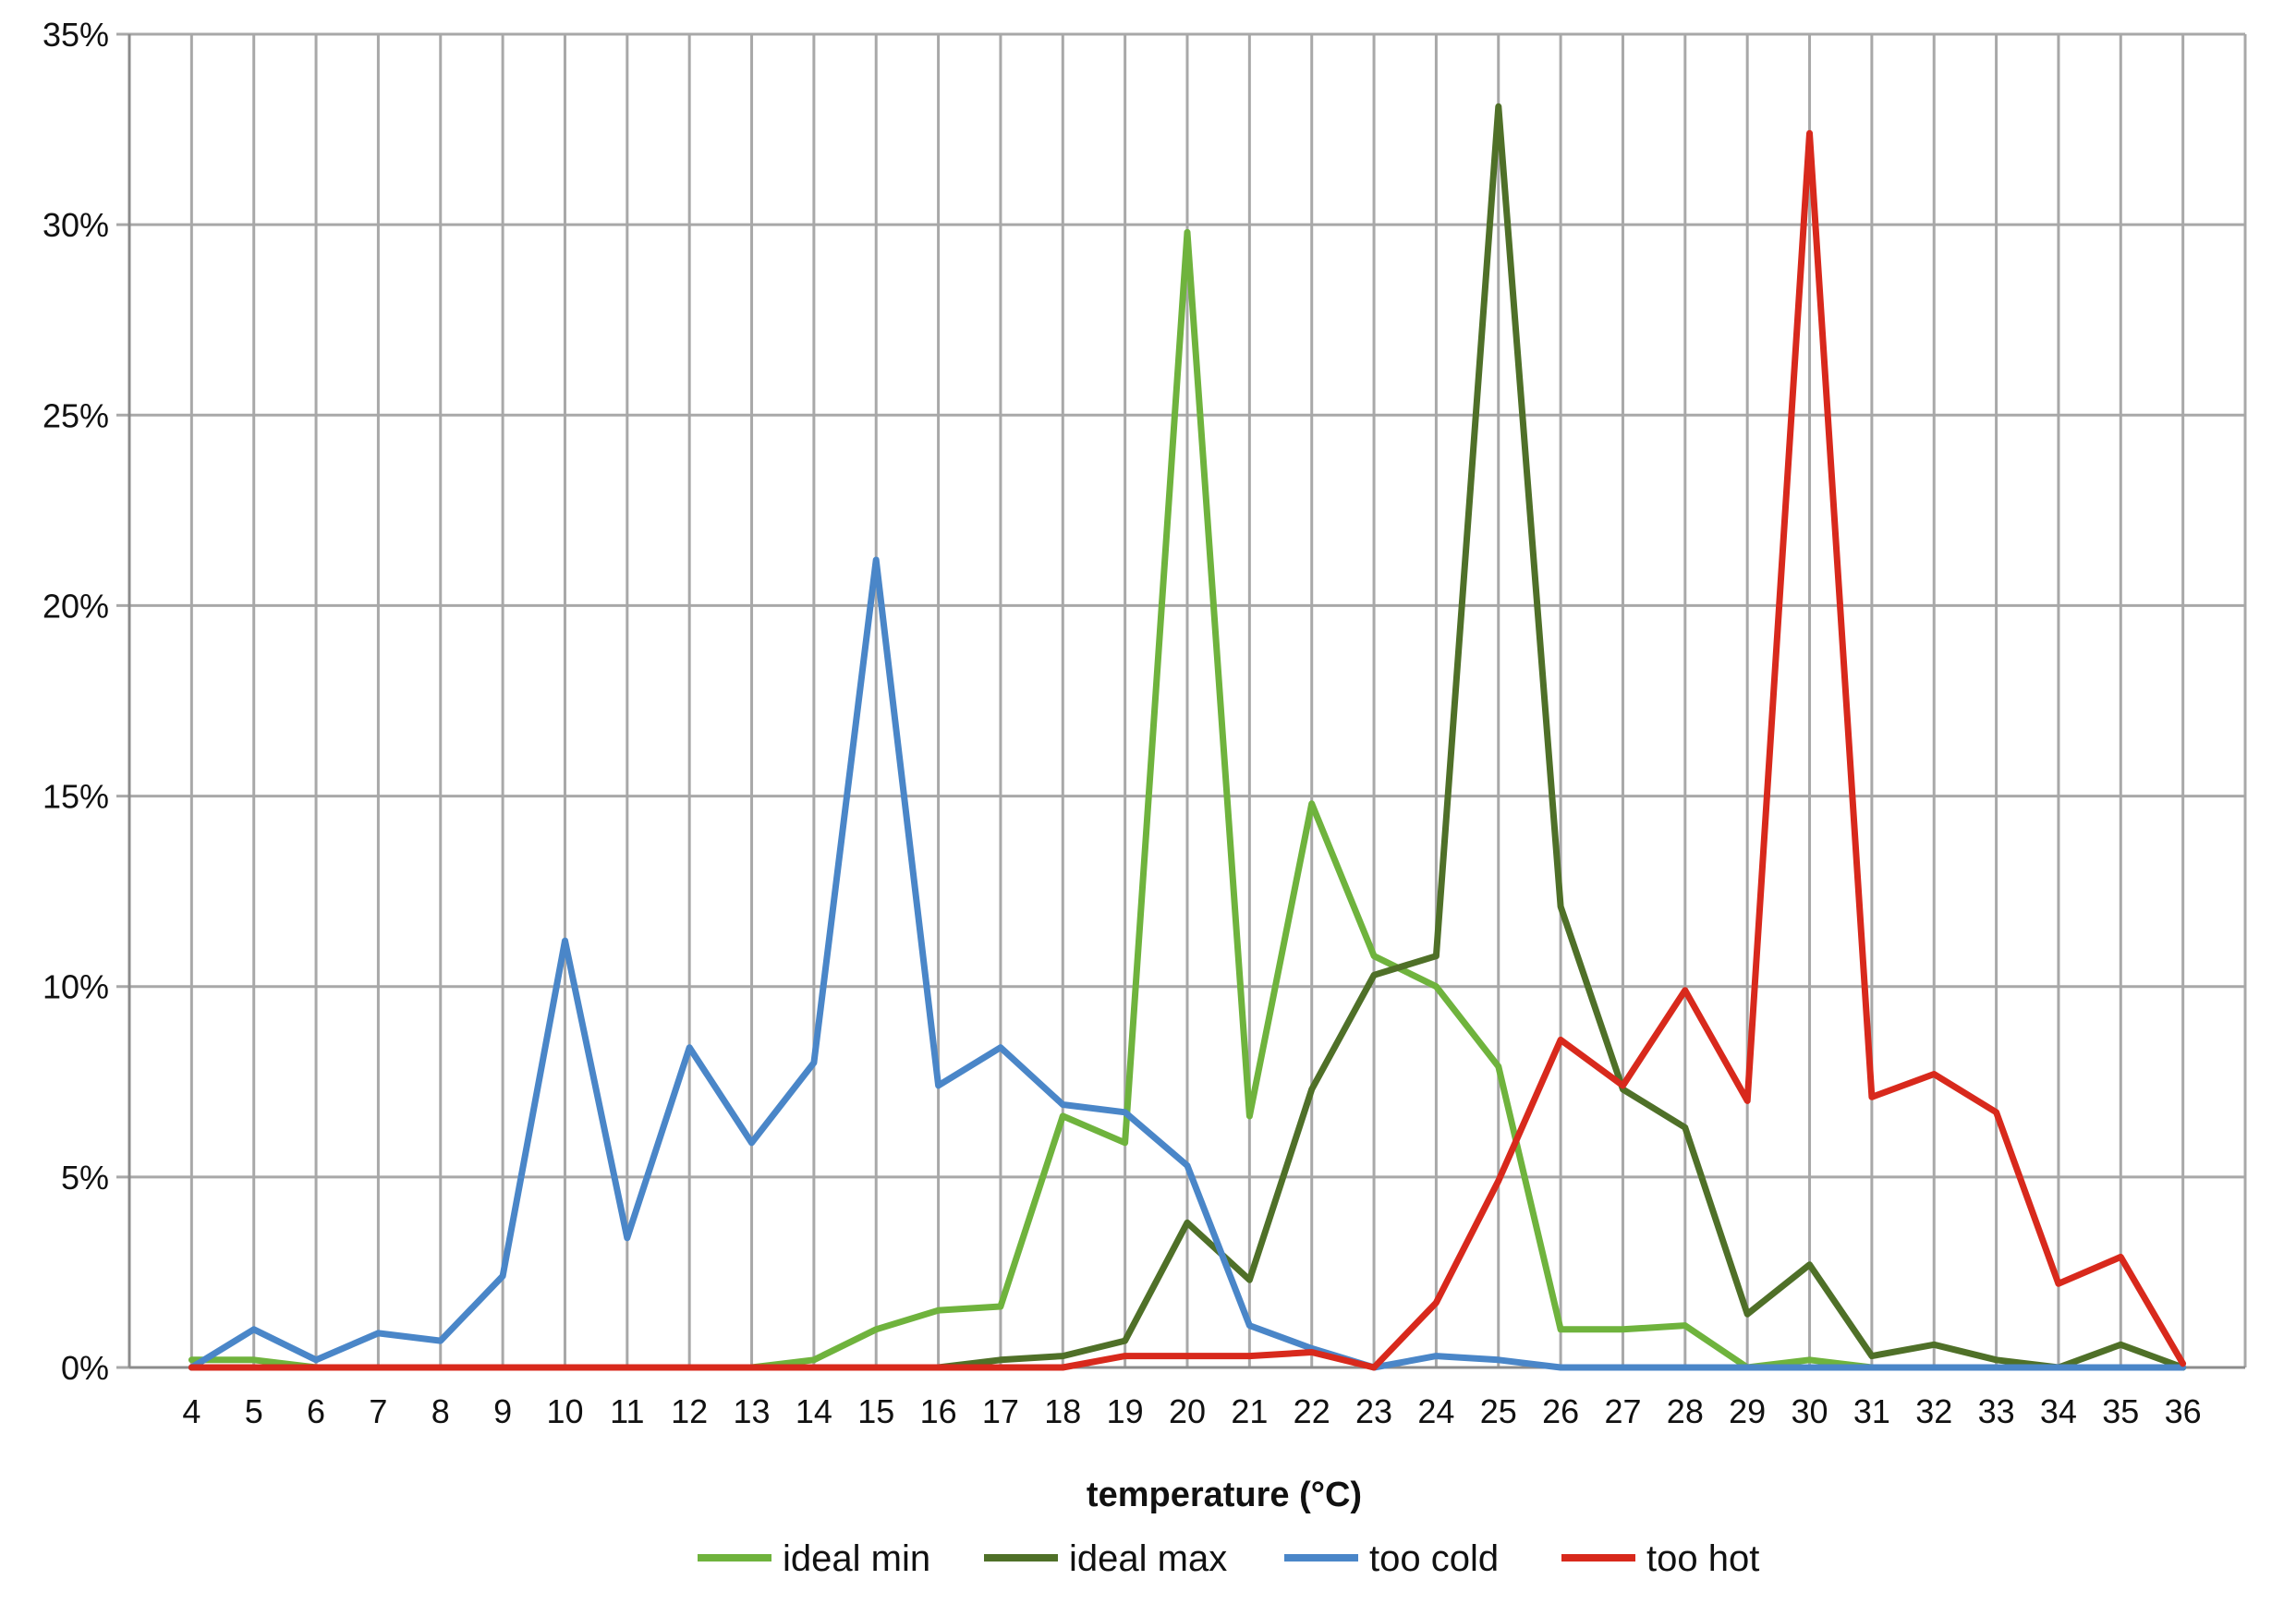 The image size is (2296, 1604). Describe the element at coordinates (378, 1411) in the screenshot. I see `x-tick-label: 7` at that location.